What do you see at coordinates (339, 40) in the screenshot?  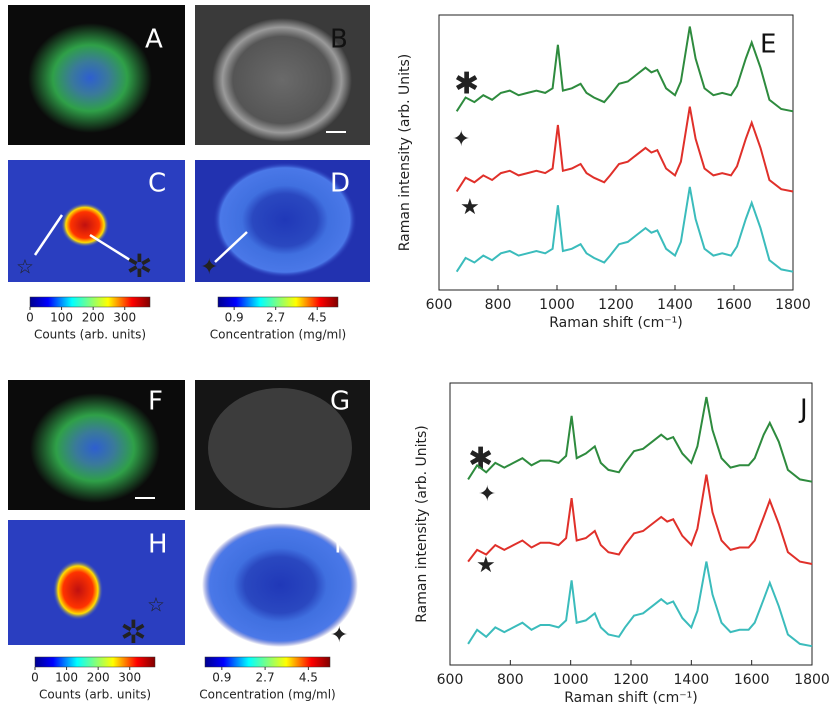 I see `panel-label: B` at bounding box center [339, 40].